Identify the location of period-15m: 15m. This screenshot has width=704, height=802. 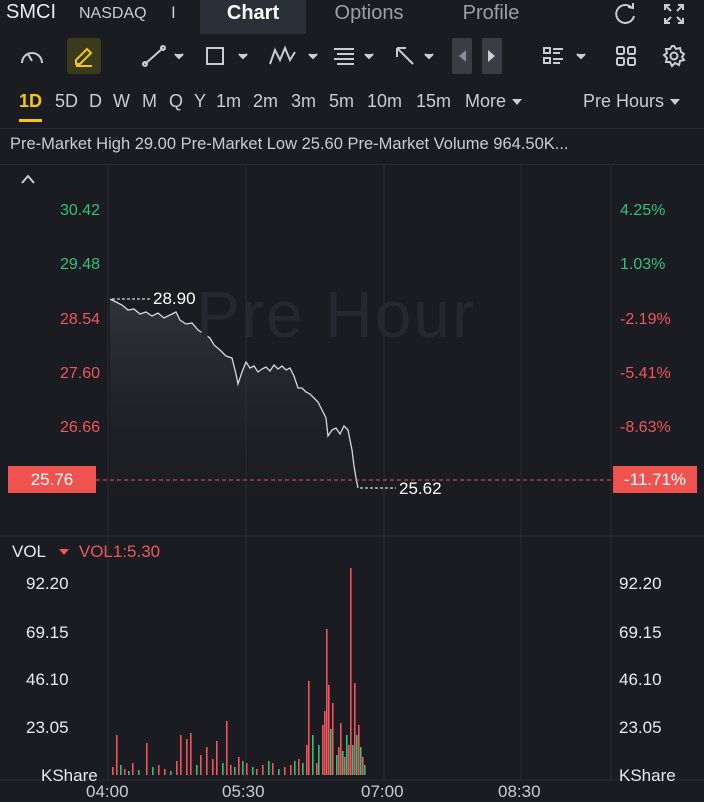
(434, 101).